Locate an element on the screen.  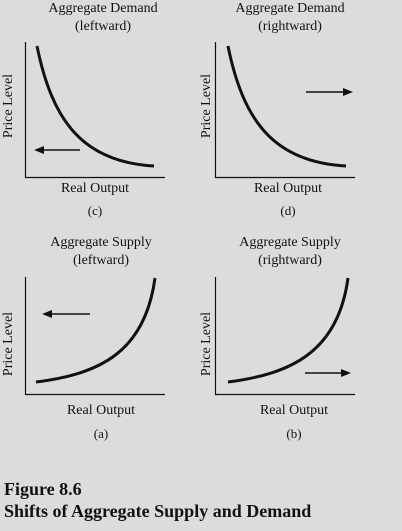
diagram-b is located at coordinates (284, 336).